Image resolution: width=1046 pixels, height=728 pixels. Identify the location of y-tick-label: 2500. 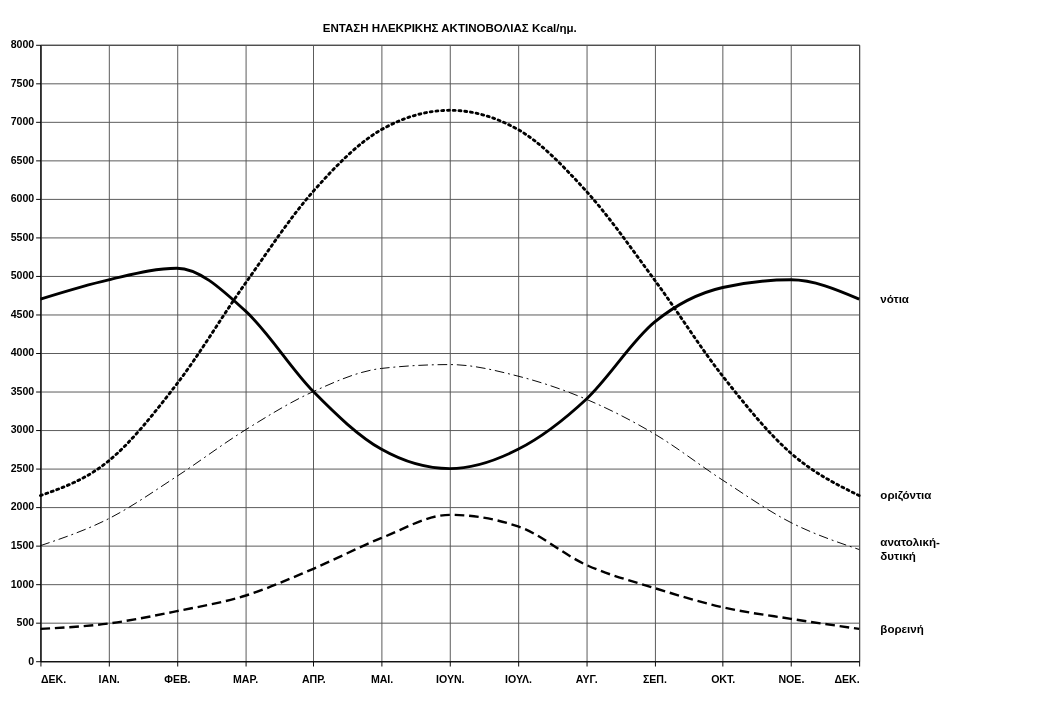
(22, 467).